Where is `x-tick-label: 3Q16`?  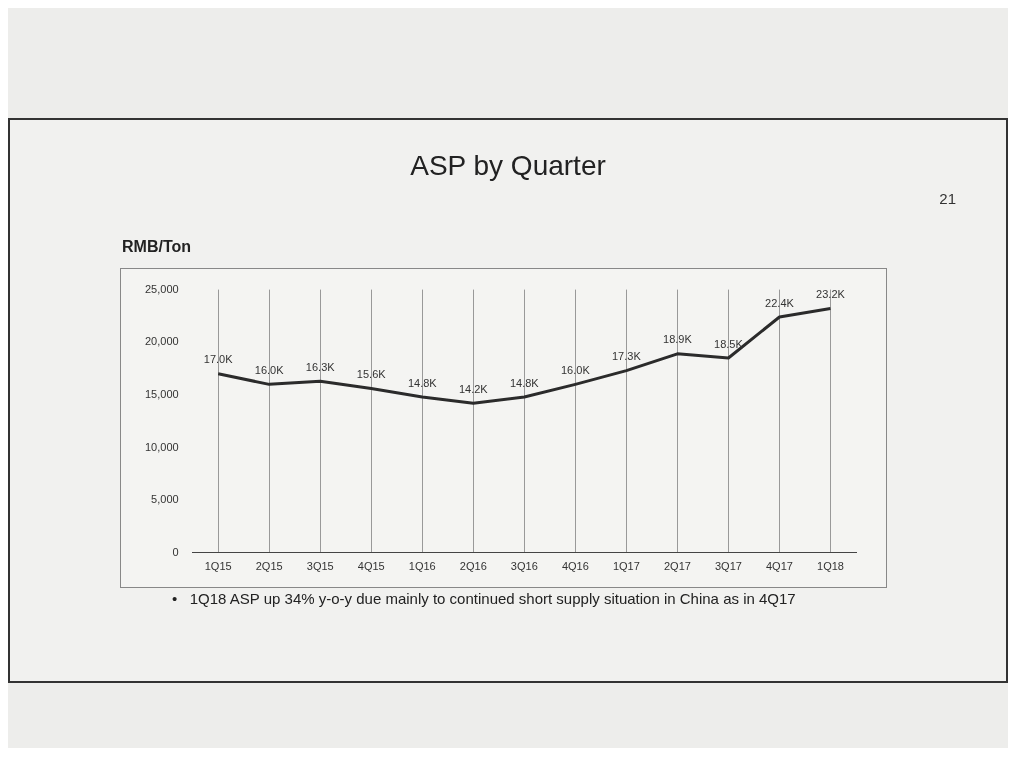 x-tick-label: 3Q16 is located at coordinates (524, 566).